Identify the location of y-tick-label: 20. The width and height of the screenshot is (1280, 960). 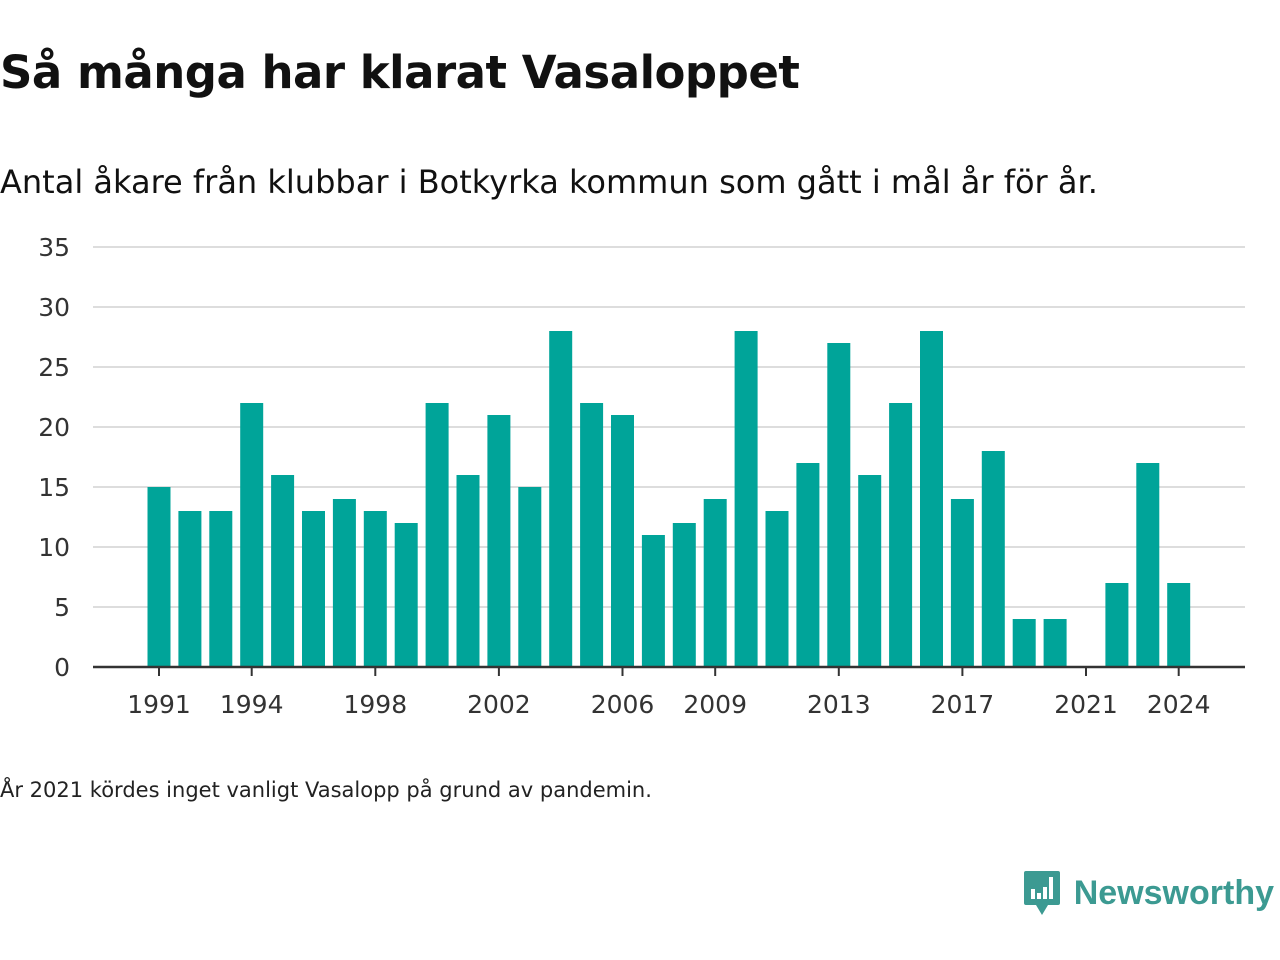
(54, 427).